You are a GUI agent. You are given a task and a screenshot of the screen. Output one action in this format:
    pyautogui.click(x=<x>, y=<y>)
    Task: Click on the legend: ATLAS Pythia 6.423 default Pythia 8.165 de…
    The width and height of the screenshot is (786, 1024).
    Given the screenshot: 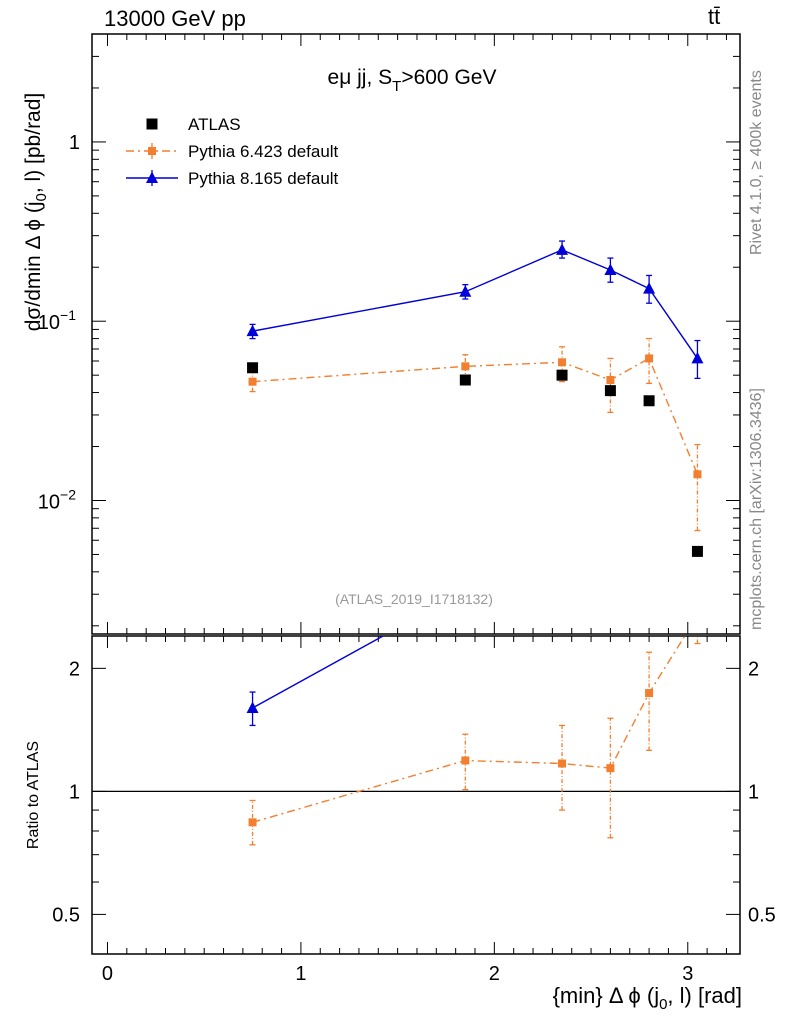 What is the action you would take?
    pyautogui.click(x=232, y=151)
    